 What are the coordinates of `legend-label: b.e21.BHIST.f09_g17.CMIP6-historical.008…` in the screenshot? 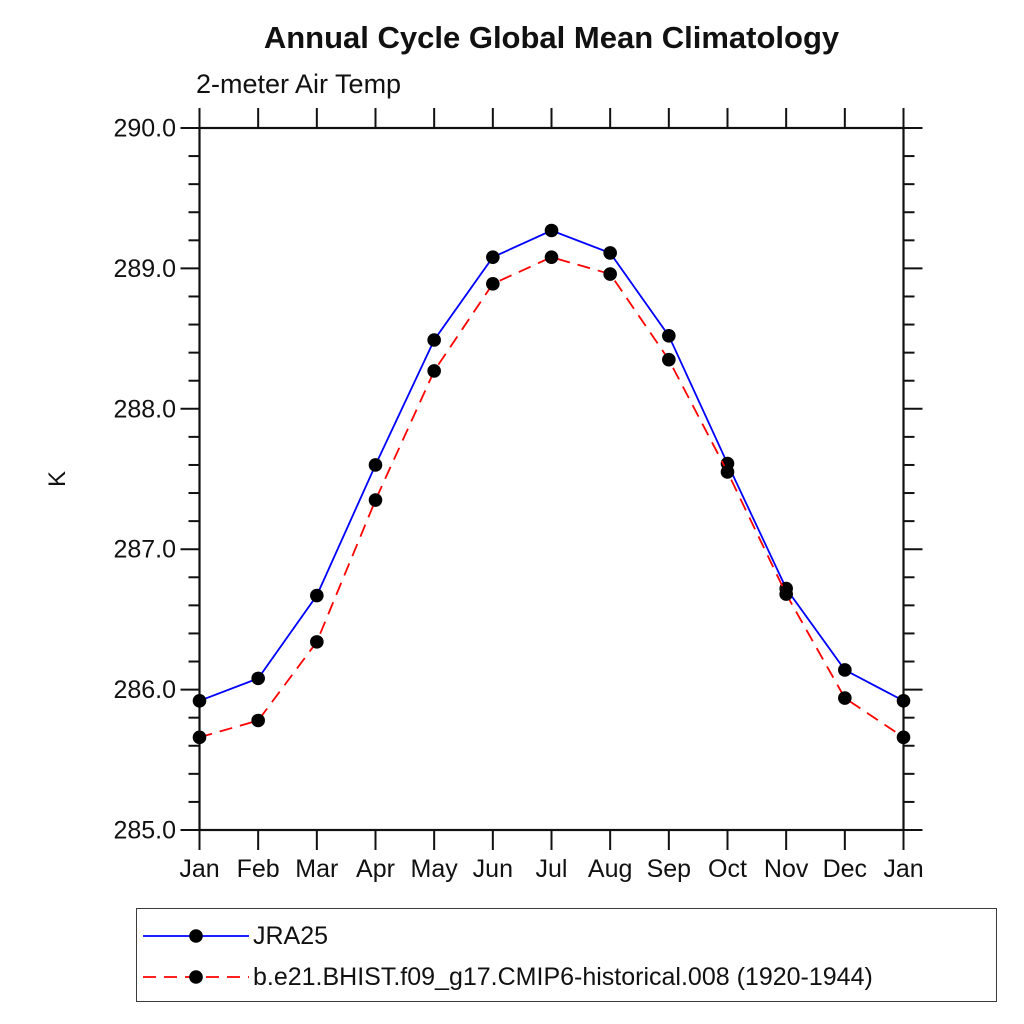 It's located at (563, 976).